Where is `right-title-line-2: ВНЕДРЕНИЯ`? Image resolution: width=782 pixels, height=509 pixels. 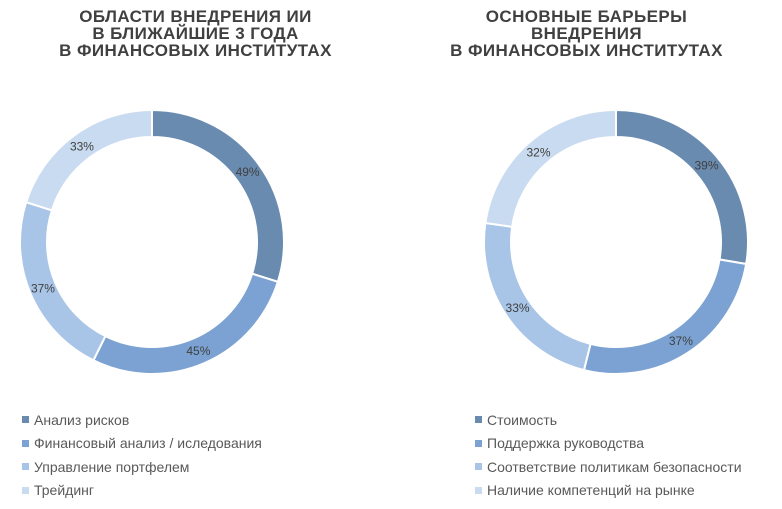
right-title-line-2: ВНЕДРЕНИЯ is located at coordinates (586, 33).